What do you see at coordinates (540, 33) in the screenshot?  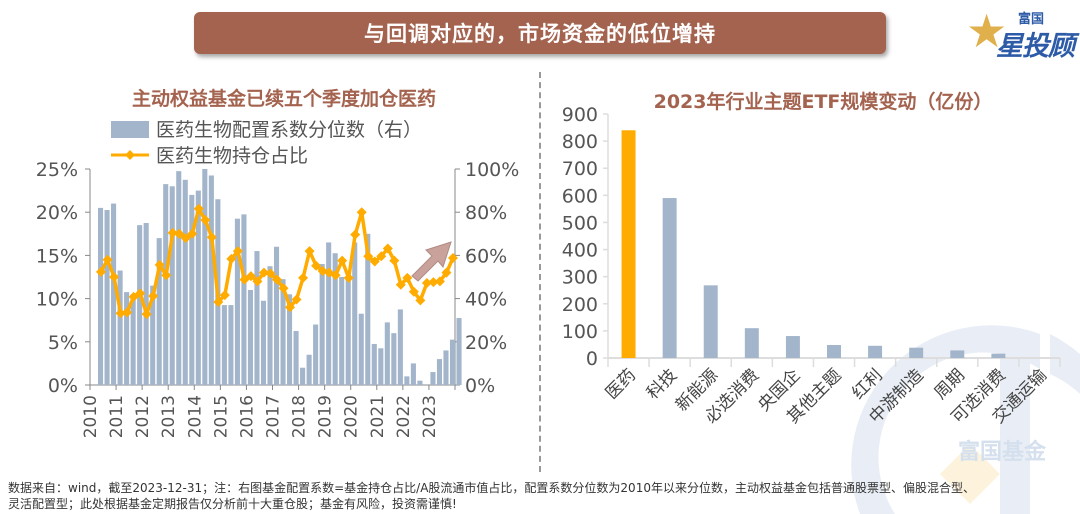 I see `banner-title: 与回调对应的，市场资金的低位增持` at bounding box center [540, 33].